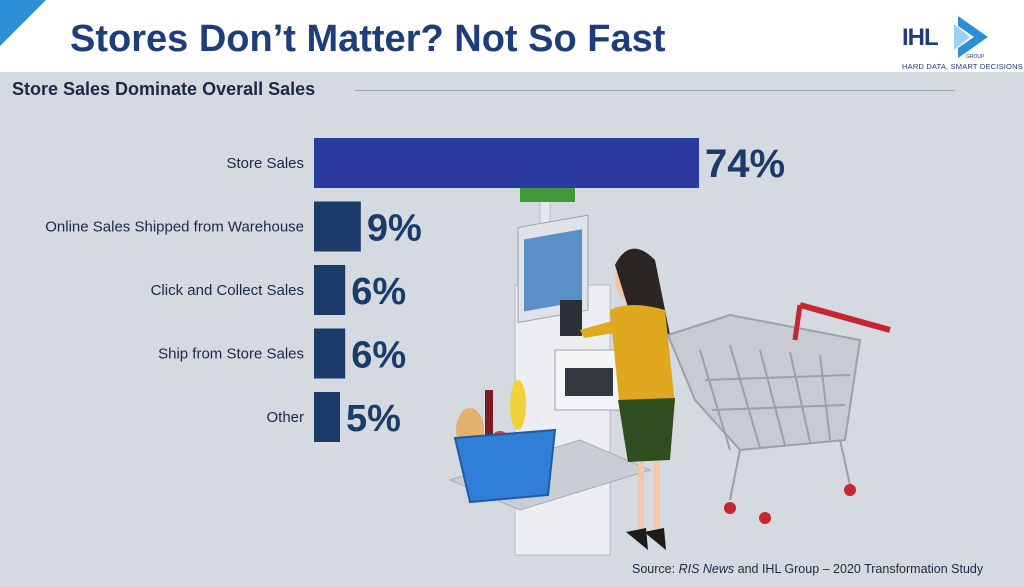 The height and width of the screenshot is (587, 1024). Describe the element at coordinates (164, 89) in the screenshot. I see `chart-subtitle: Store Sales Dominate Overall Sales` at that location.